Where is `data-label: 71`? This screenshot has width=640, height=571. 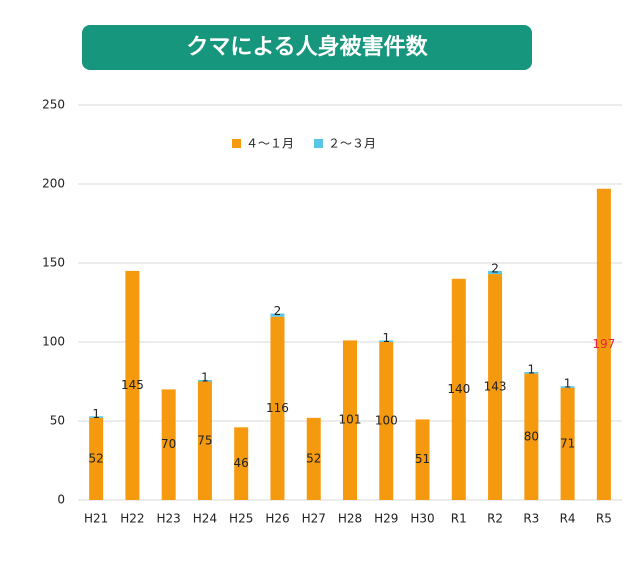 data-label: 71 is located at coordinates (567, 443).